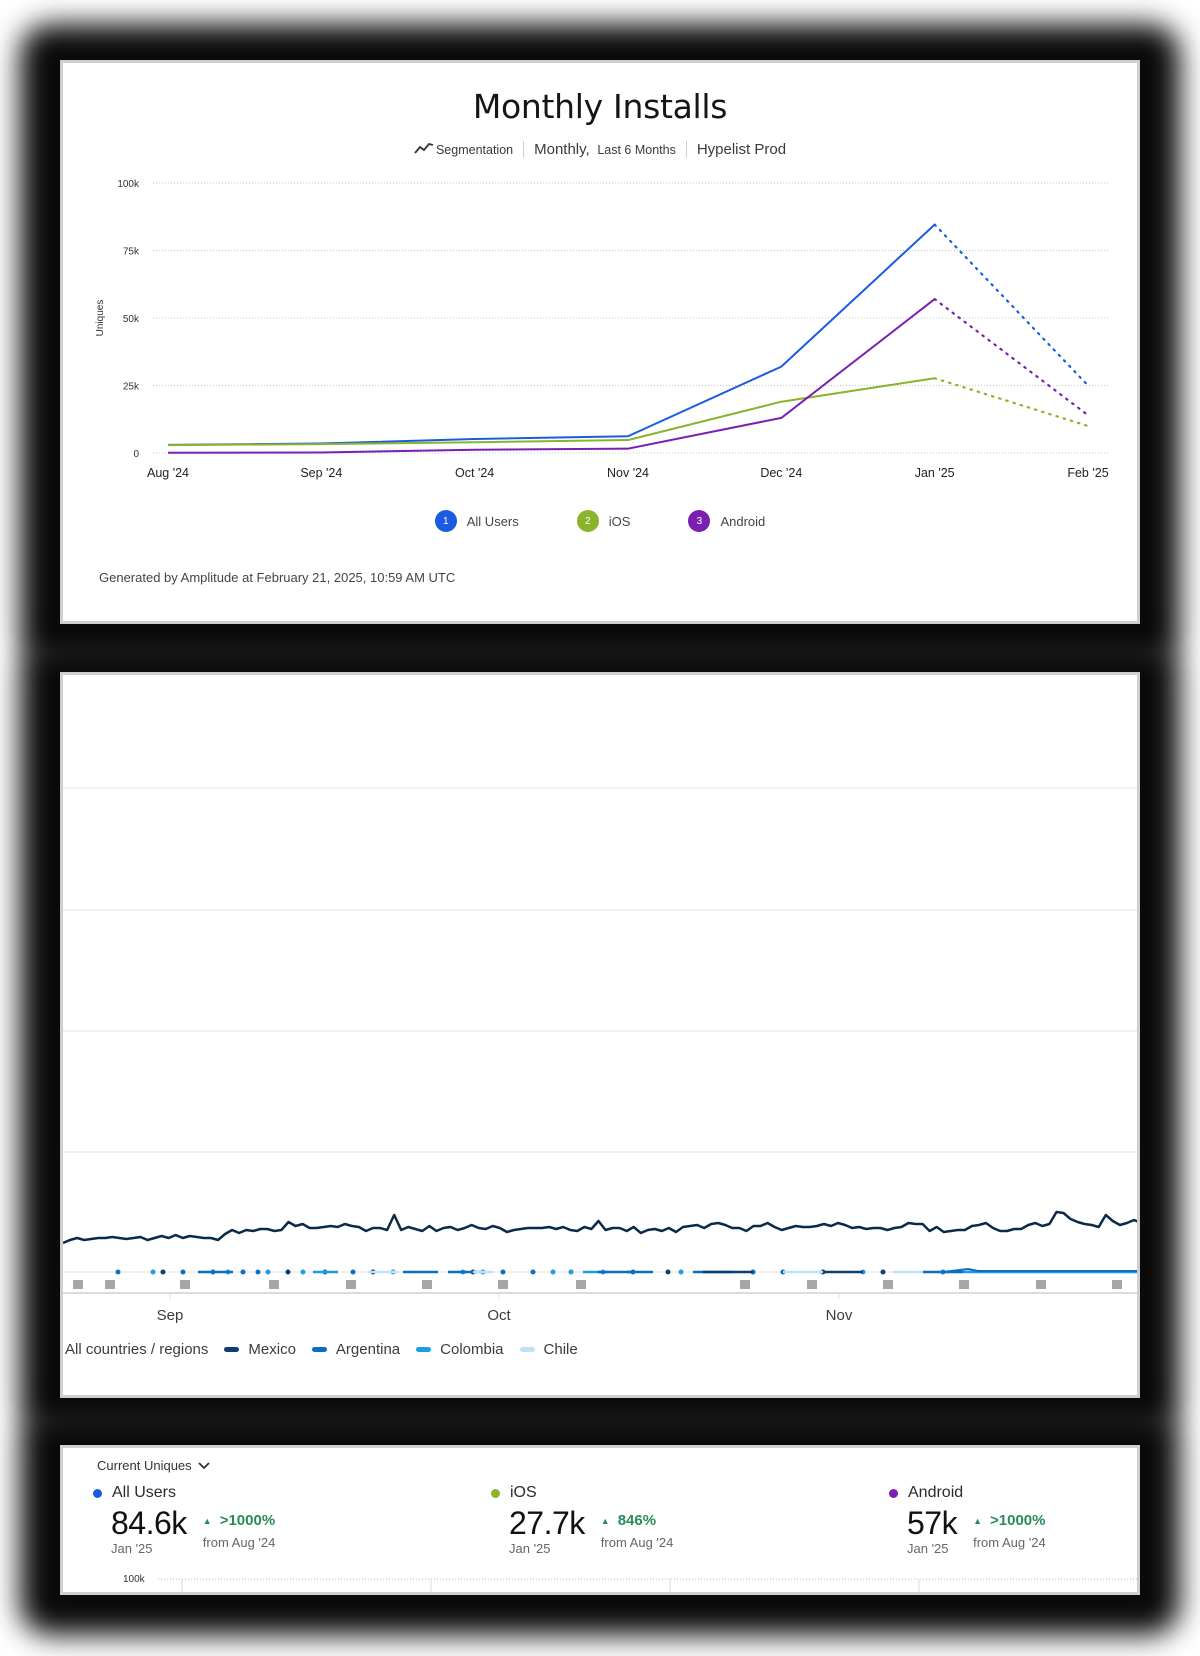 The image size is (1200, 1656). I want to click on series-line-argentina, so click(1041, 1270).